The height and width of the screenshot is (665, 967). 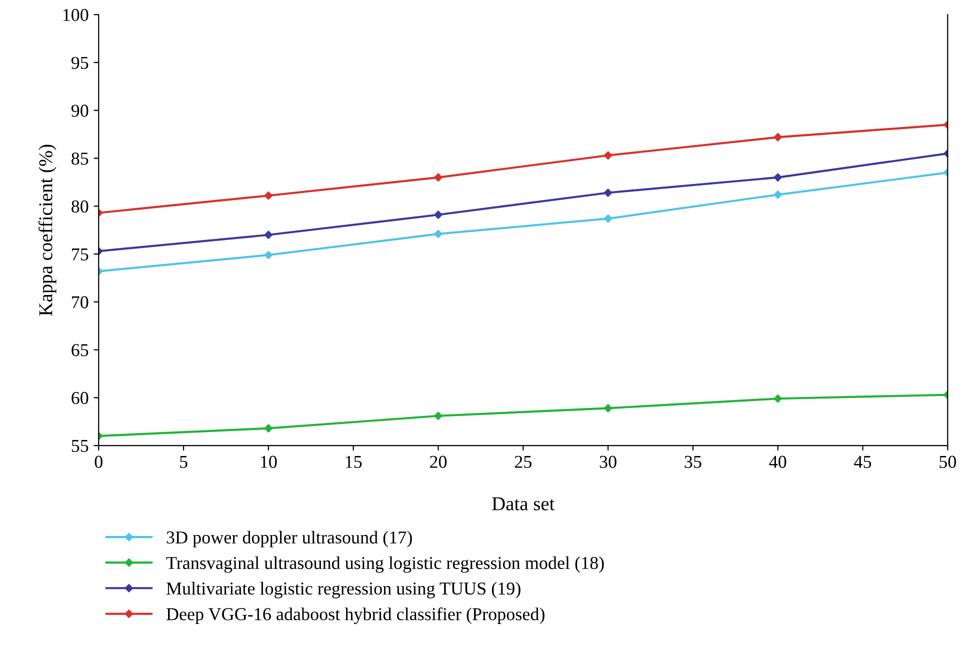 What do you see at coordinates (523, 503) in the screenshot?
I see `x-axis-title: Data set` at bounding box center [523, 503].